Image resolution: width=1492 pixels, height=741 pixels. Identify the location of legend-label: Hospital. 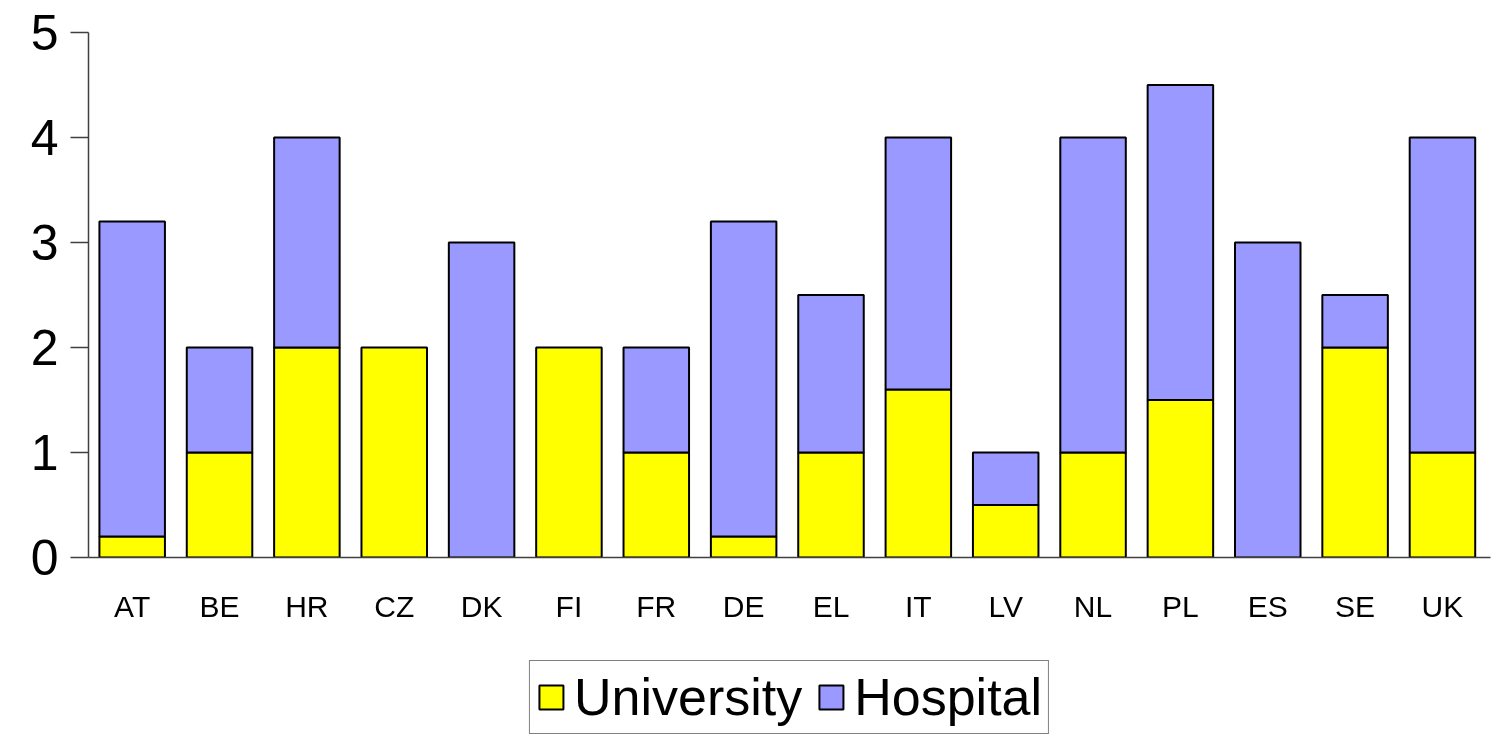
(948, 697).